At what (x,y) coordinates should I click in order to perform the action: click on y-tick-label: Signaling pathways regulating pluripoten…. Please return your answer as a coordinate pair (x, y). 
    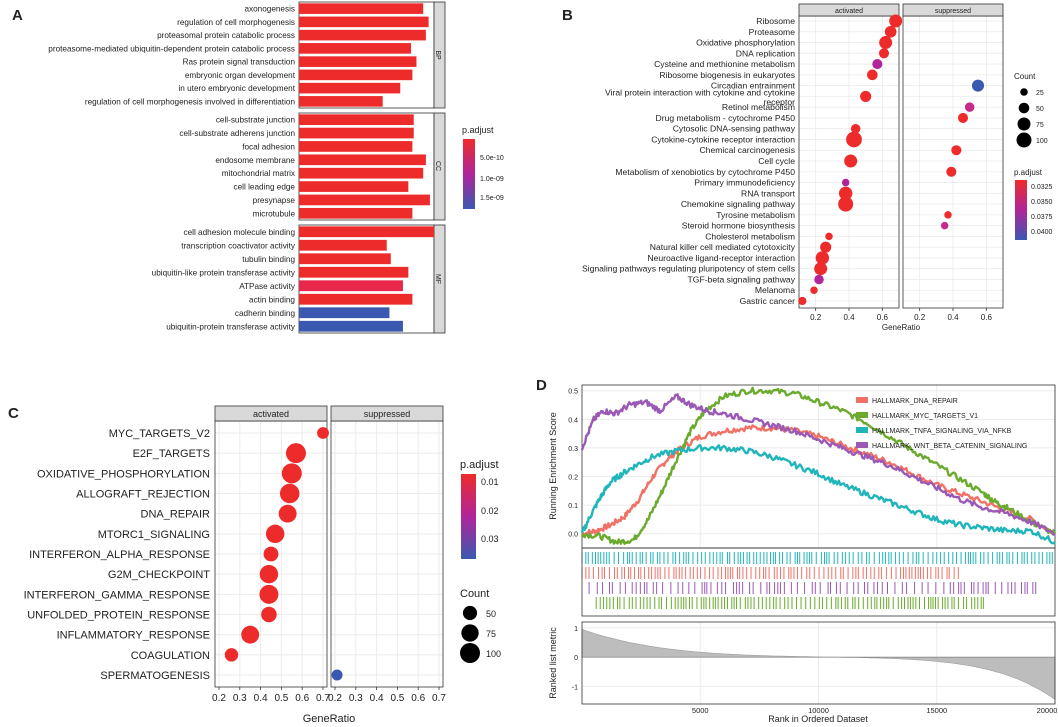
    Looking at the image, I should click on (688, 269).